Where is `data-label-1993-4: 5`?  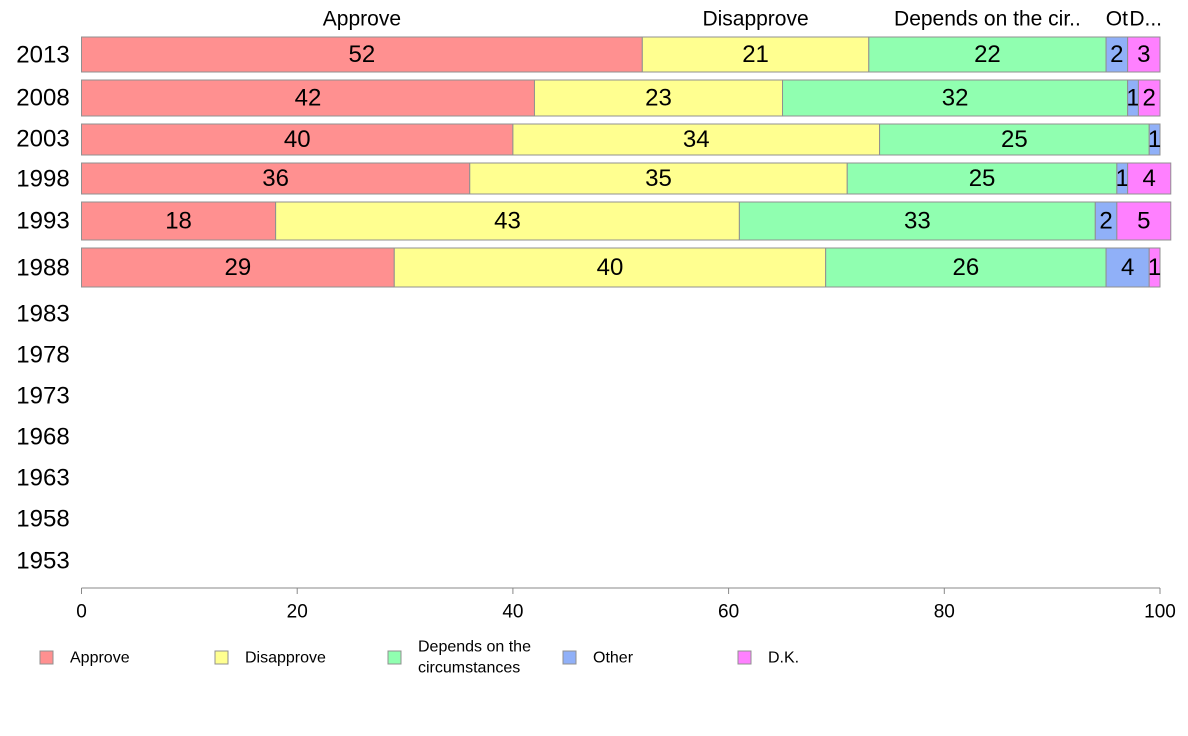 data-label-1993-4: 5 is located at coordinates (1143, 221).